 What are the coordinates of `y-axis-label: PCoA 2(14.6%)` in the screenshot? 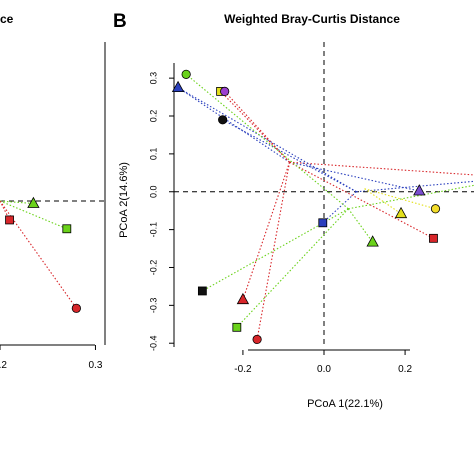 It's located at (124, 200).